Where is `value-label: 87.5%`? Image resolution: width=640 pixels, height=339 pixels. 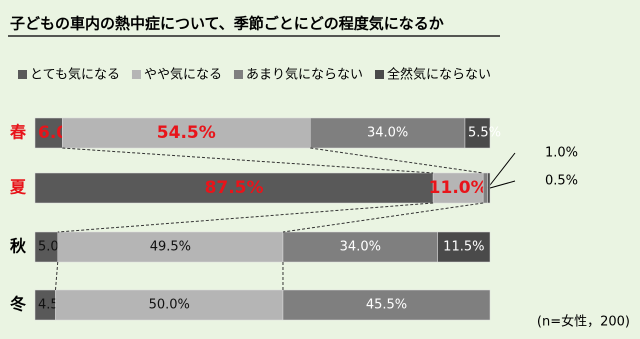
value-label: 87.5% is located at coordinates (234, 188).